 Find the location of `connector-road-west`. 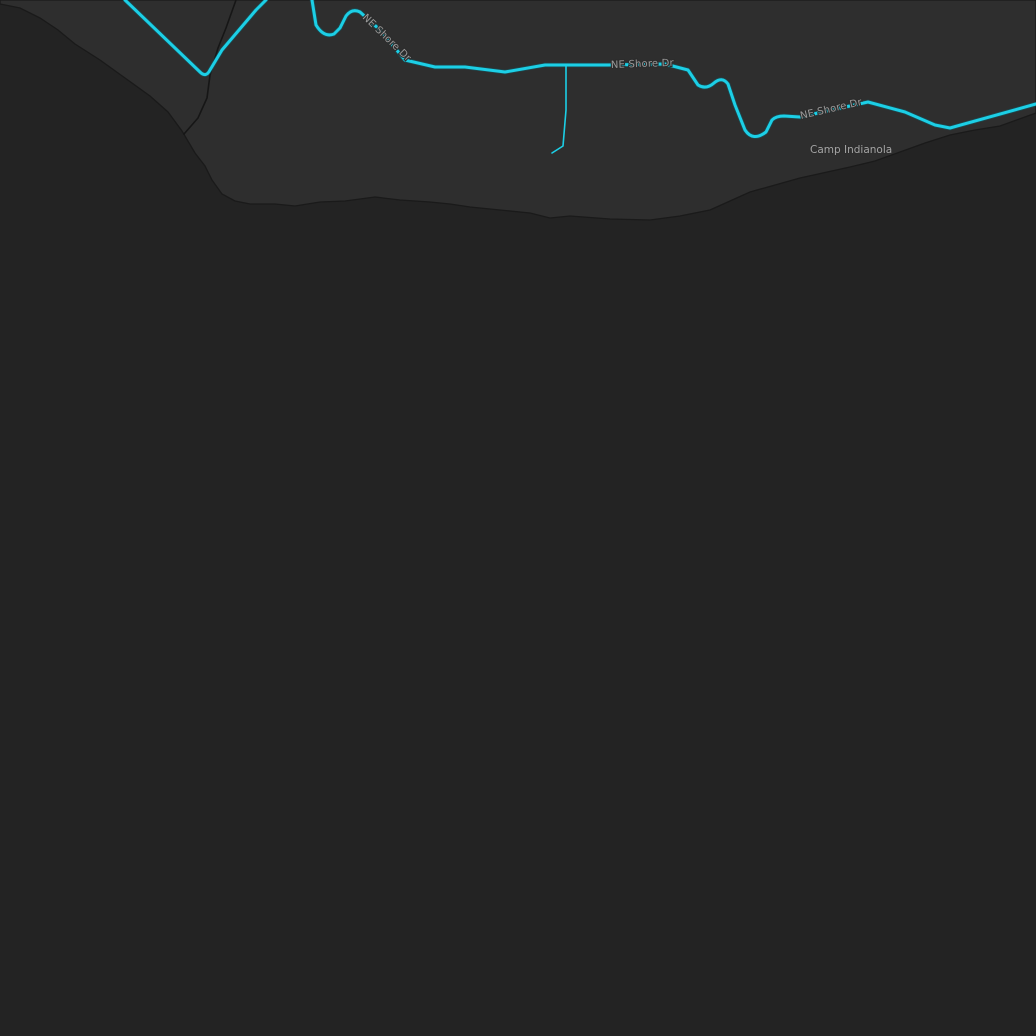

connector-road-west is located at coordinates (195, 38).